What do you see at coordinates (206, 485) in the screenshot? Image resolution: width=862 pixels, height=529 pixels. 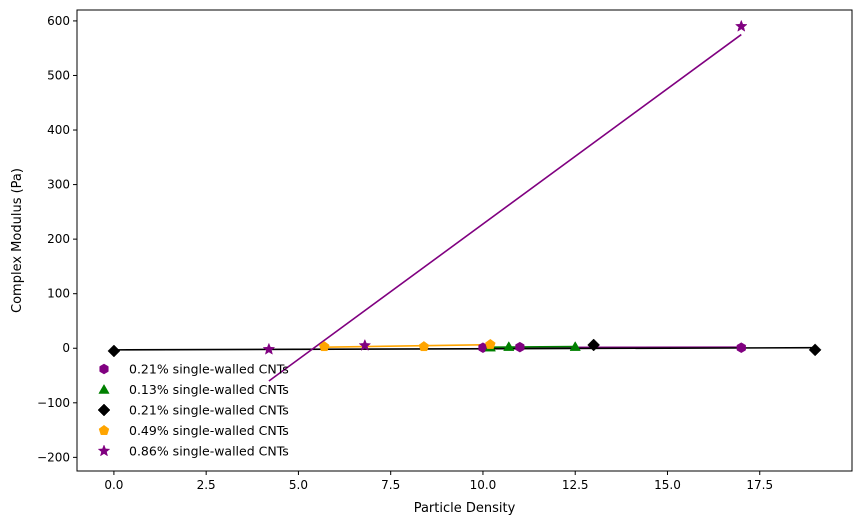 I see `x-tick-label: 2.5` at bounding box center [206, 485].